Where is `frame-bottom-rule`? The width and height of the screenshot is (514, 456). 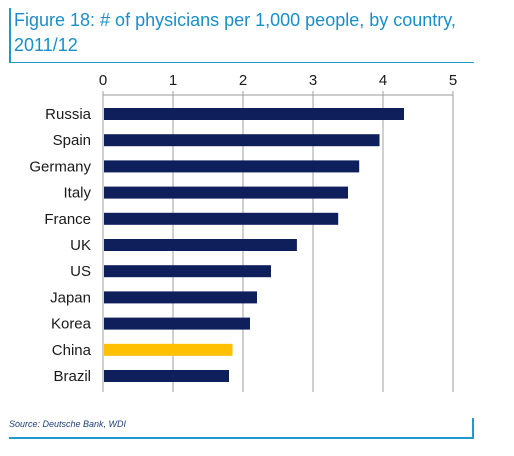 frame-bottom-rule is located at coordinates (241, 438).